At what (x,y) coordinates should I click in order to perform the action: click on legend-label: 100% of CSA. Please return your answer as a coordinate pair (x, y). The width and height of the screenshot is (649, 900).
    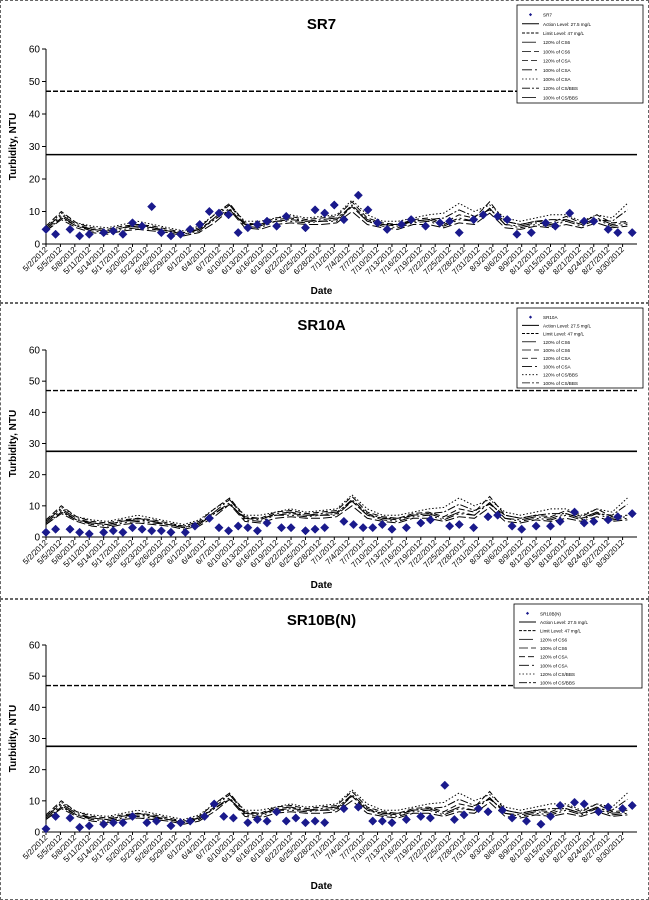
    Looking at the image, I should click on (557, 366).